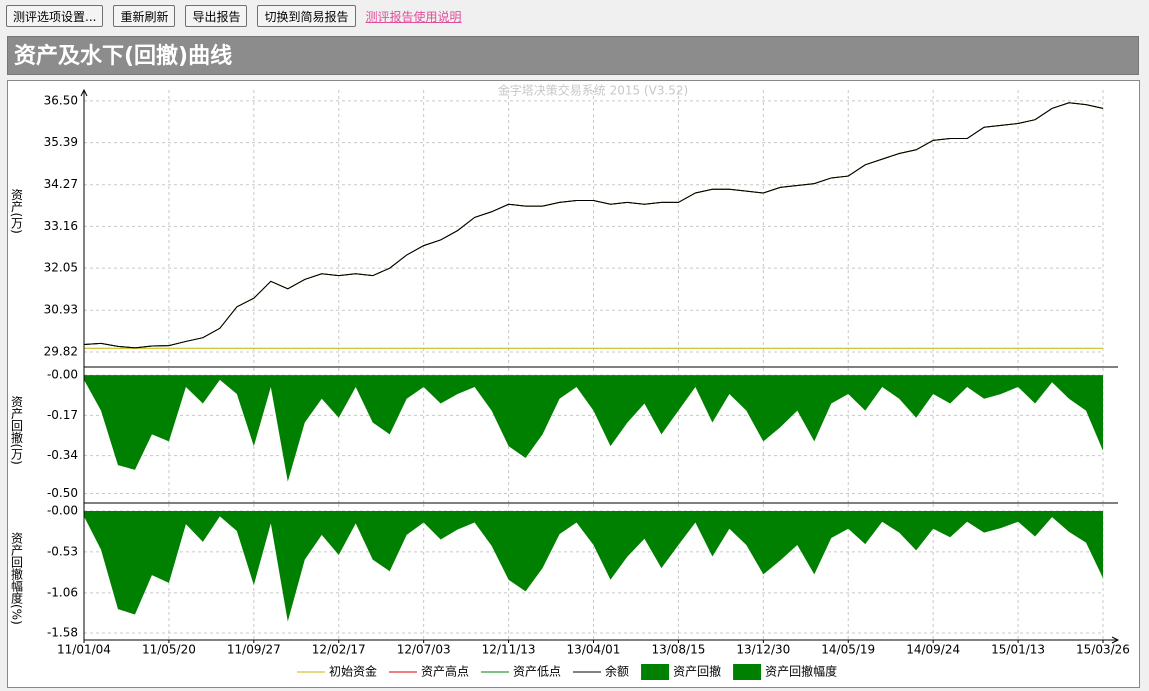 Image resolution: width=1149 pixels, height=691 pixels. What do you see at coordinates (424, 650) in the screenshot?
I see `x-tick-label: 12/07/03` at bounding box center [424, 650].